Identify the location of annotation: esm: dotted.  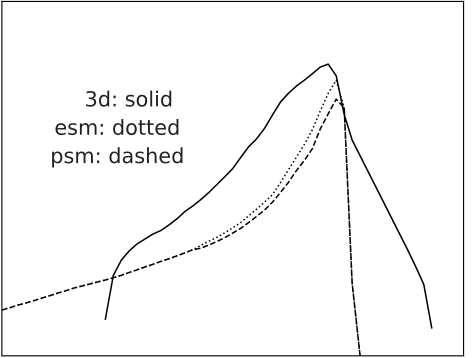
(116, 127).